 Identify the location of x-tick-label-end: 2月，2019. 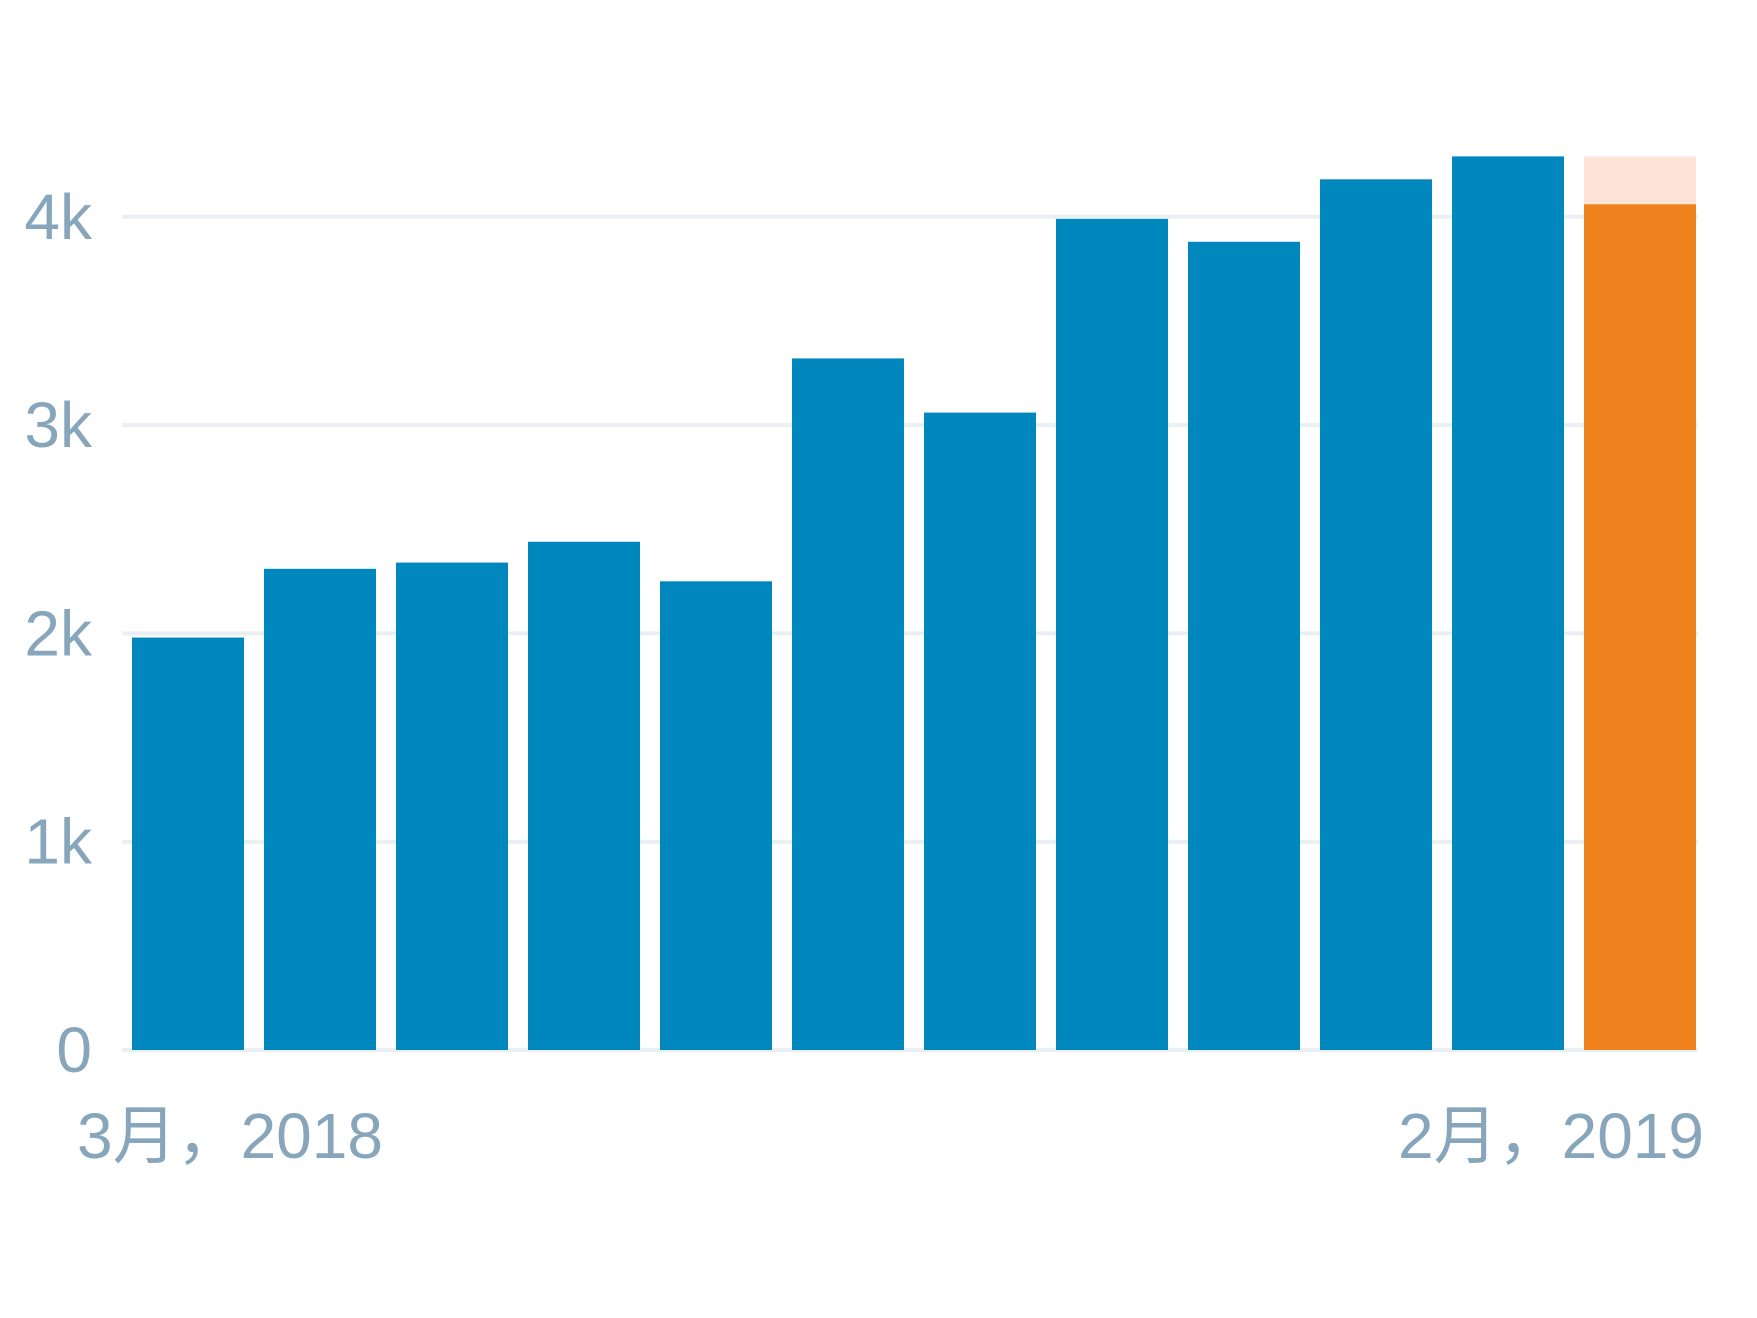
(1551, 1136).